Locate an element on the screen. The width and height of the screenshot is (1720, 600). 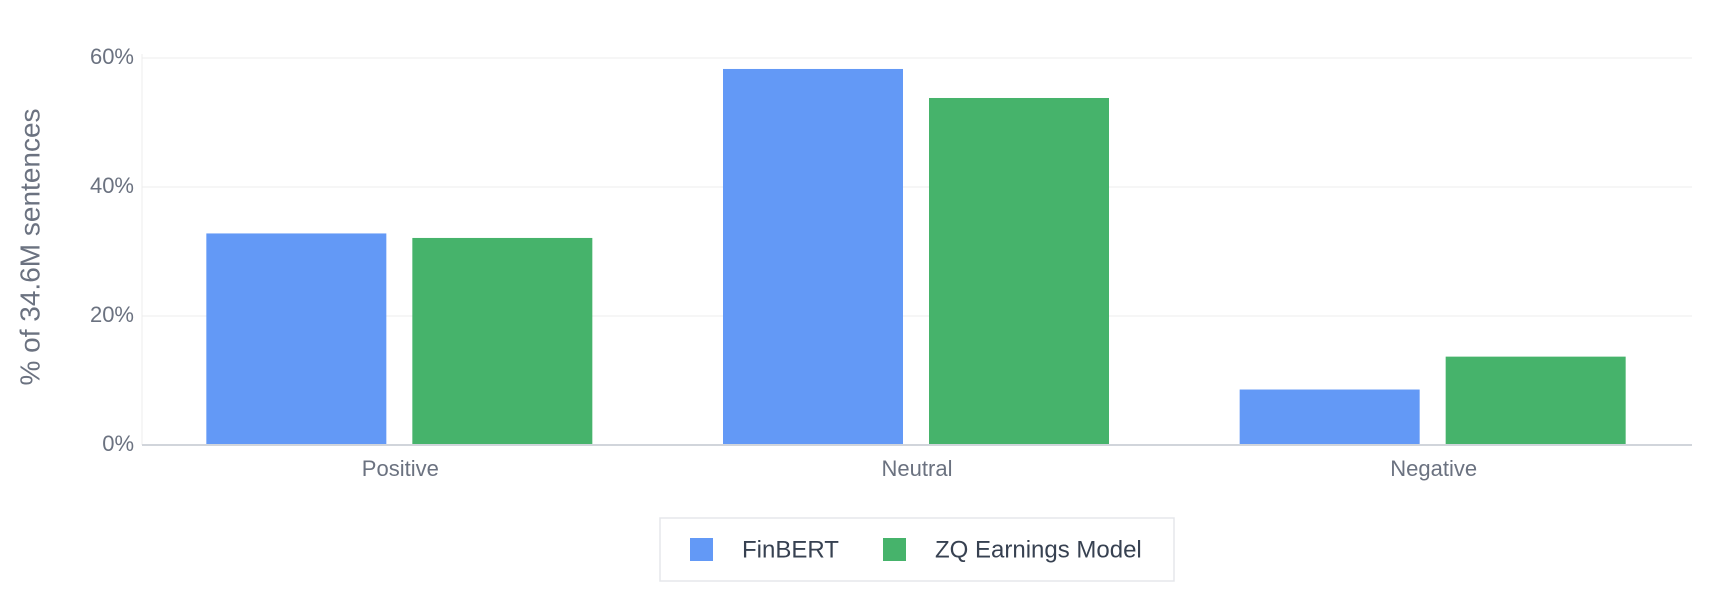
legend-label: ZQ Earnings Model is located at coordinates (1038, 549).